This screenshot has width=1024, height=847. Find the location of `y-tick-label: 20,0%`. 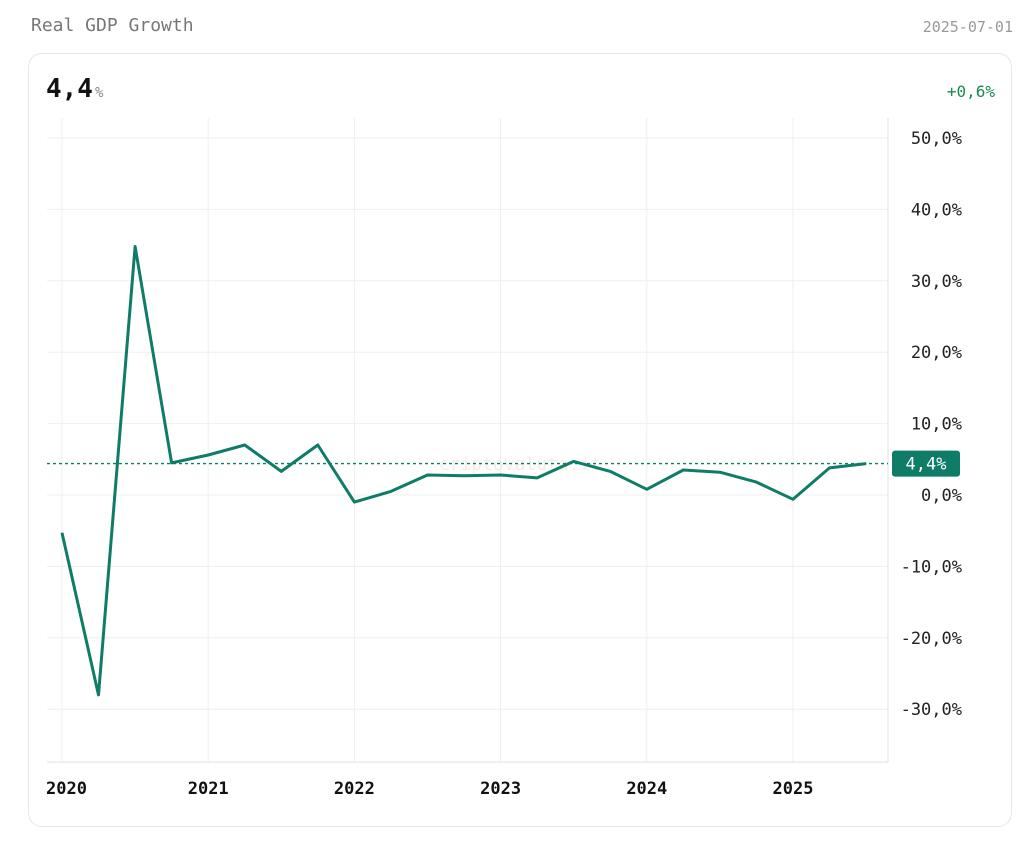

y-tick-label: 20,0% is located at coordinates (936, 353).